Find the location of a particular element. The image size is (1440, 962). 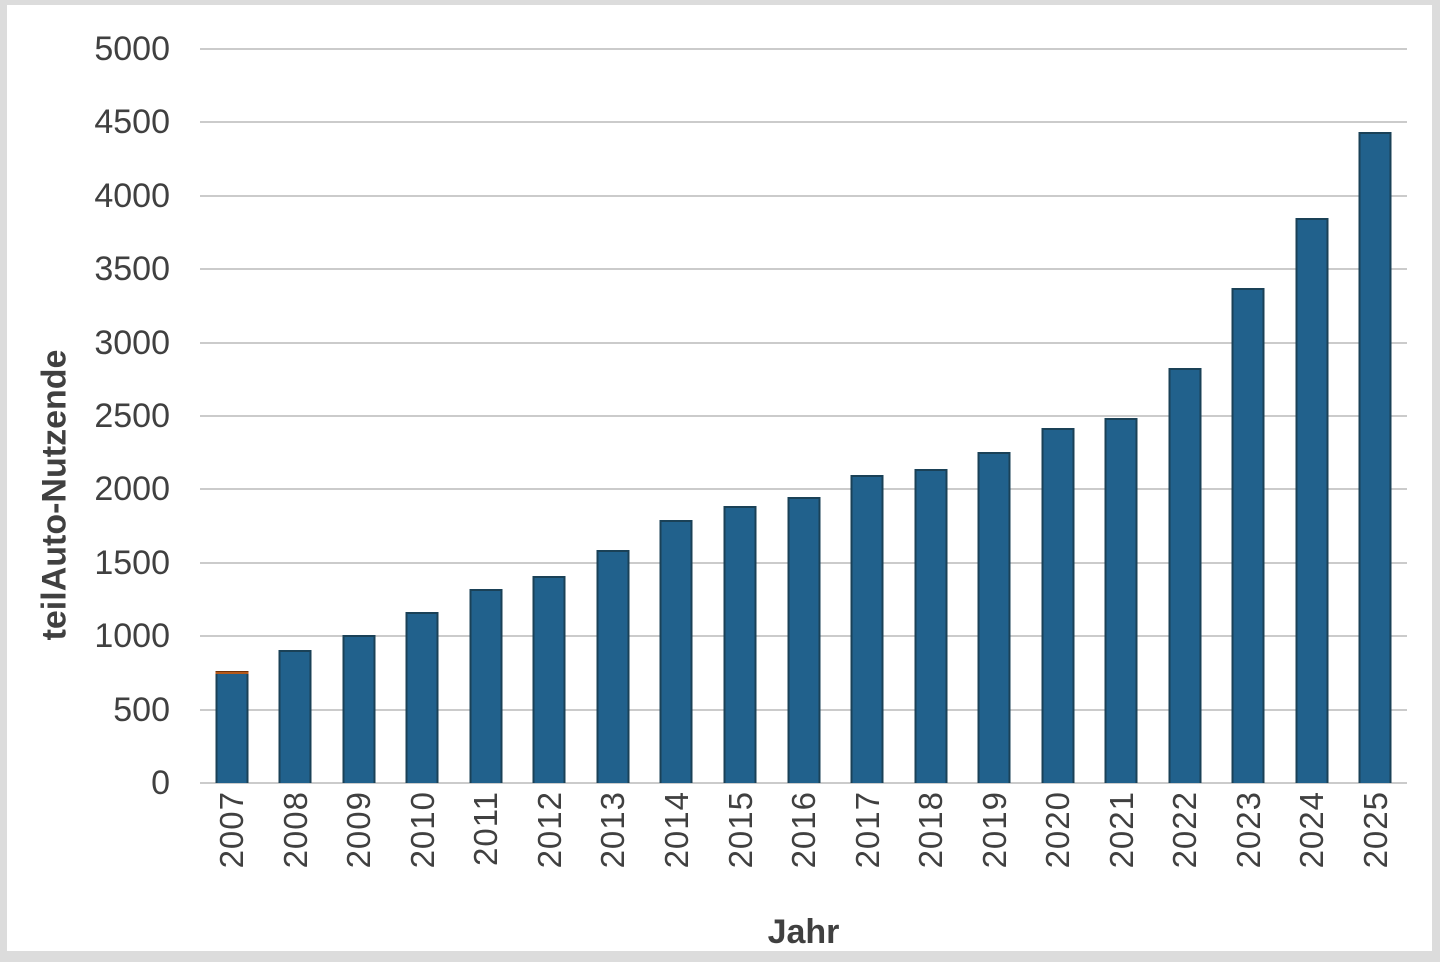

bar-2013-main is located at coordinates (613, 666).